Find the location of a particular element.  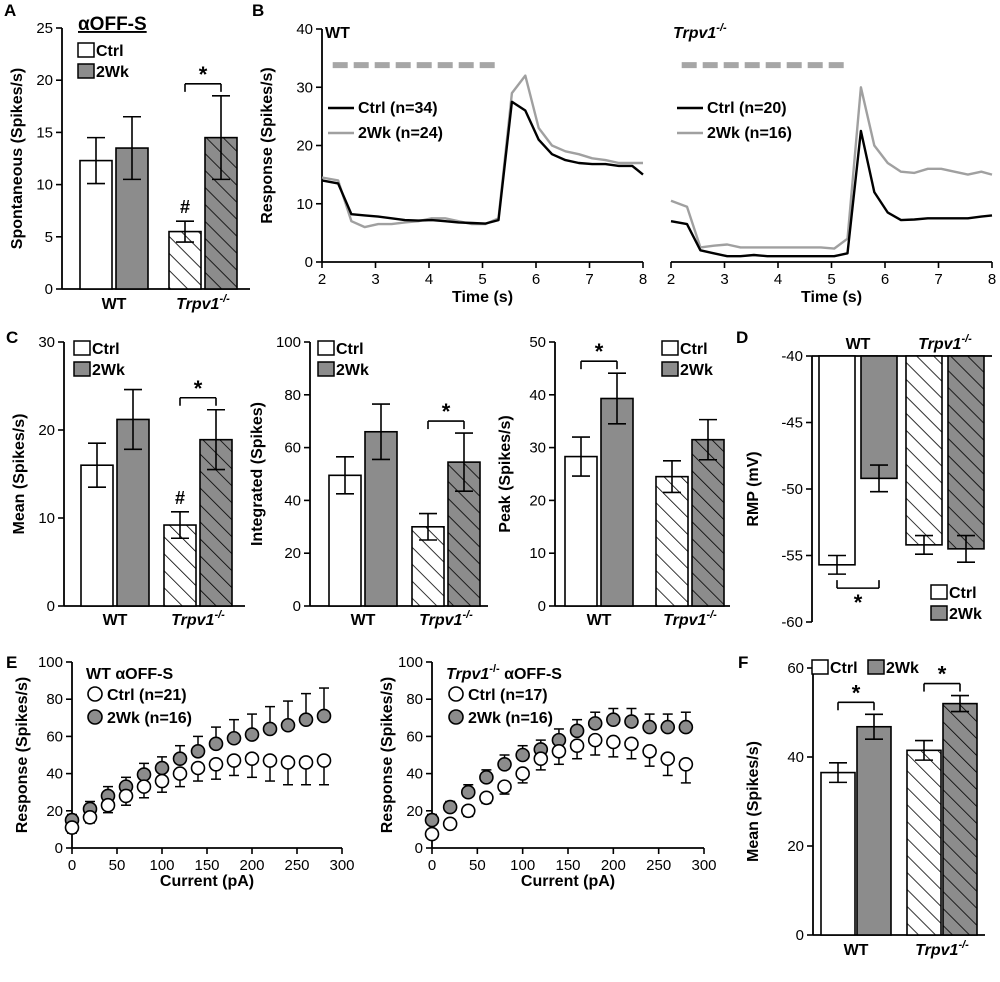

chart-a-hash-marker: # is located at coordinates (185, 207).